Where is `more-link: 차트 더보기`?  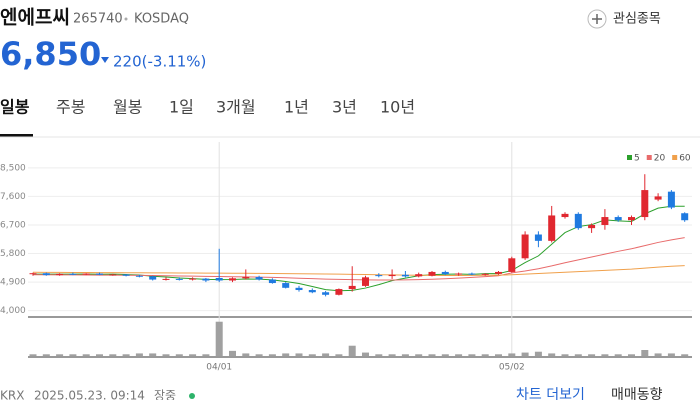 more-link: 차트 더보기 is located at coordinates (550, 393).